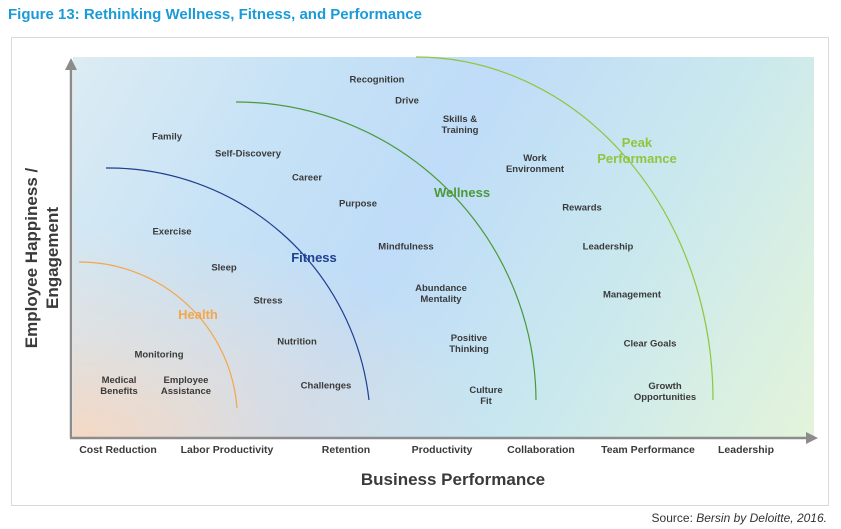  Describe the element at coordinates (71, 64) in the screenshot. I see `y-axis-arrow` at that location.